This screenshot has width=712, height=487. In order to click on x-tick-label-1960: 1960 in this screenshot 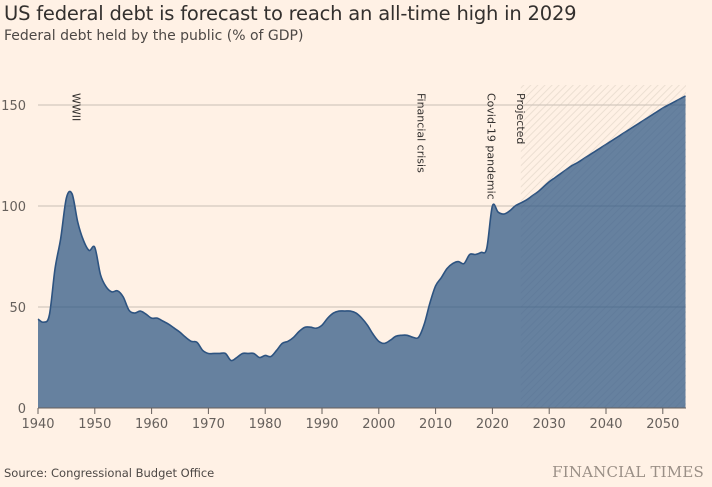, I will do `click(151, 424)`.